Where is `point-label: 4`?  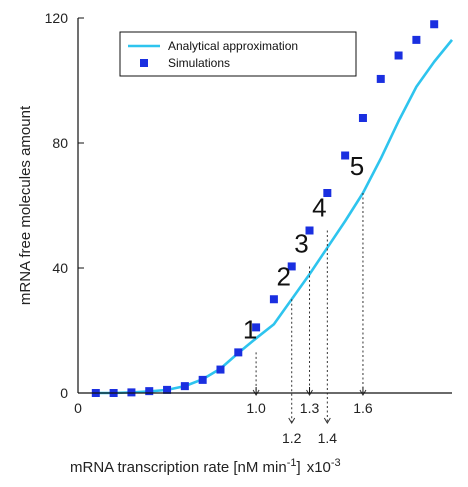
point-label: 4 is located at coordinates (319, 208).